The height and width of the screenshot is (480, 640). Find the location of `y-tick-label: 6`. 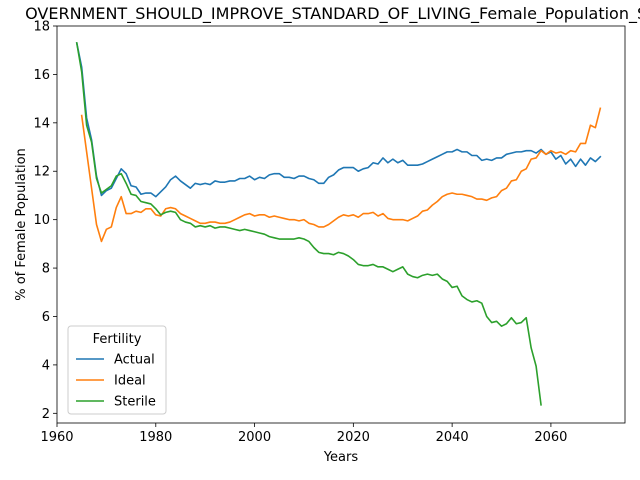

y-tick-label: 6 is located at coordinates (46, 317).